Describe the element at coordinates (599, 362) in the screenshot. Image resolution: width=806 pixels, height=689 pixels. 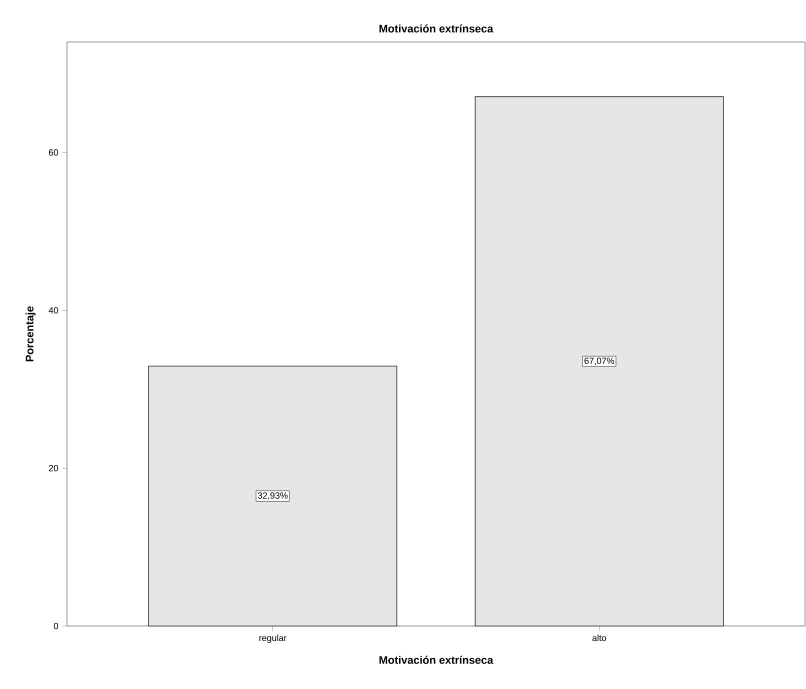
I see `data-label: 67,07%` at that location.